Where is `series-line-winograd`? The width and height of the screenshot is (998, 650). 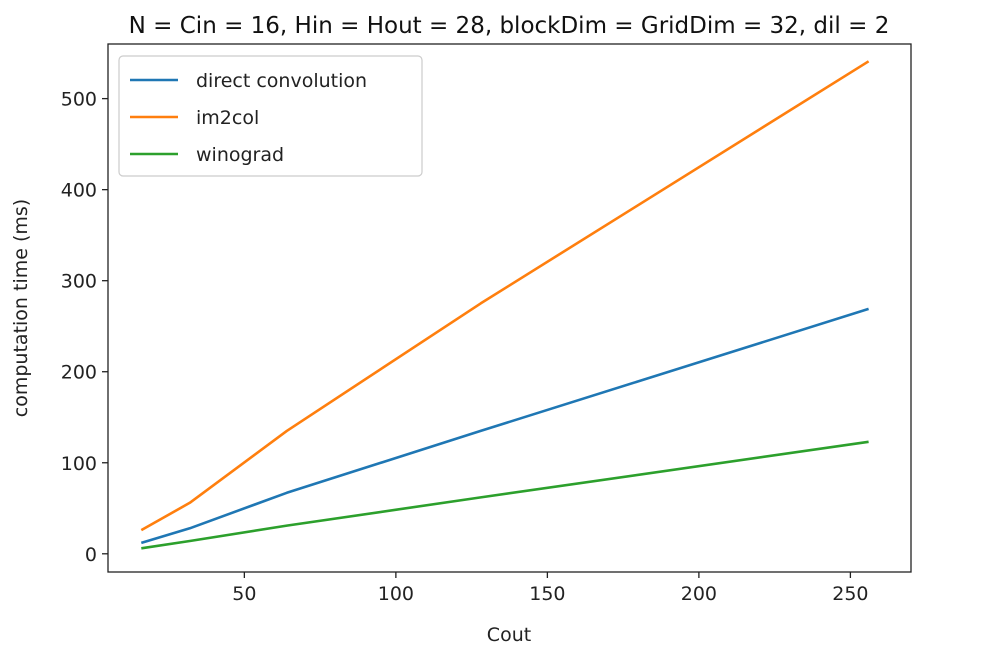 series-line-winograd is located at coordinates (505, 495).